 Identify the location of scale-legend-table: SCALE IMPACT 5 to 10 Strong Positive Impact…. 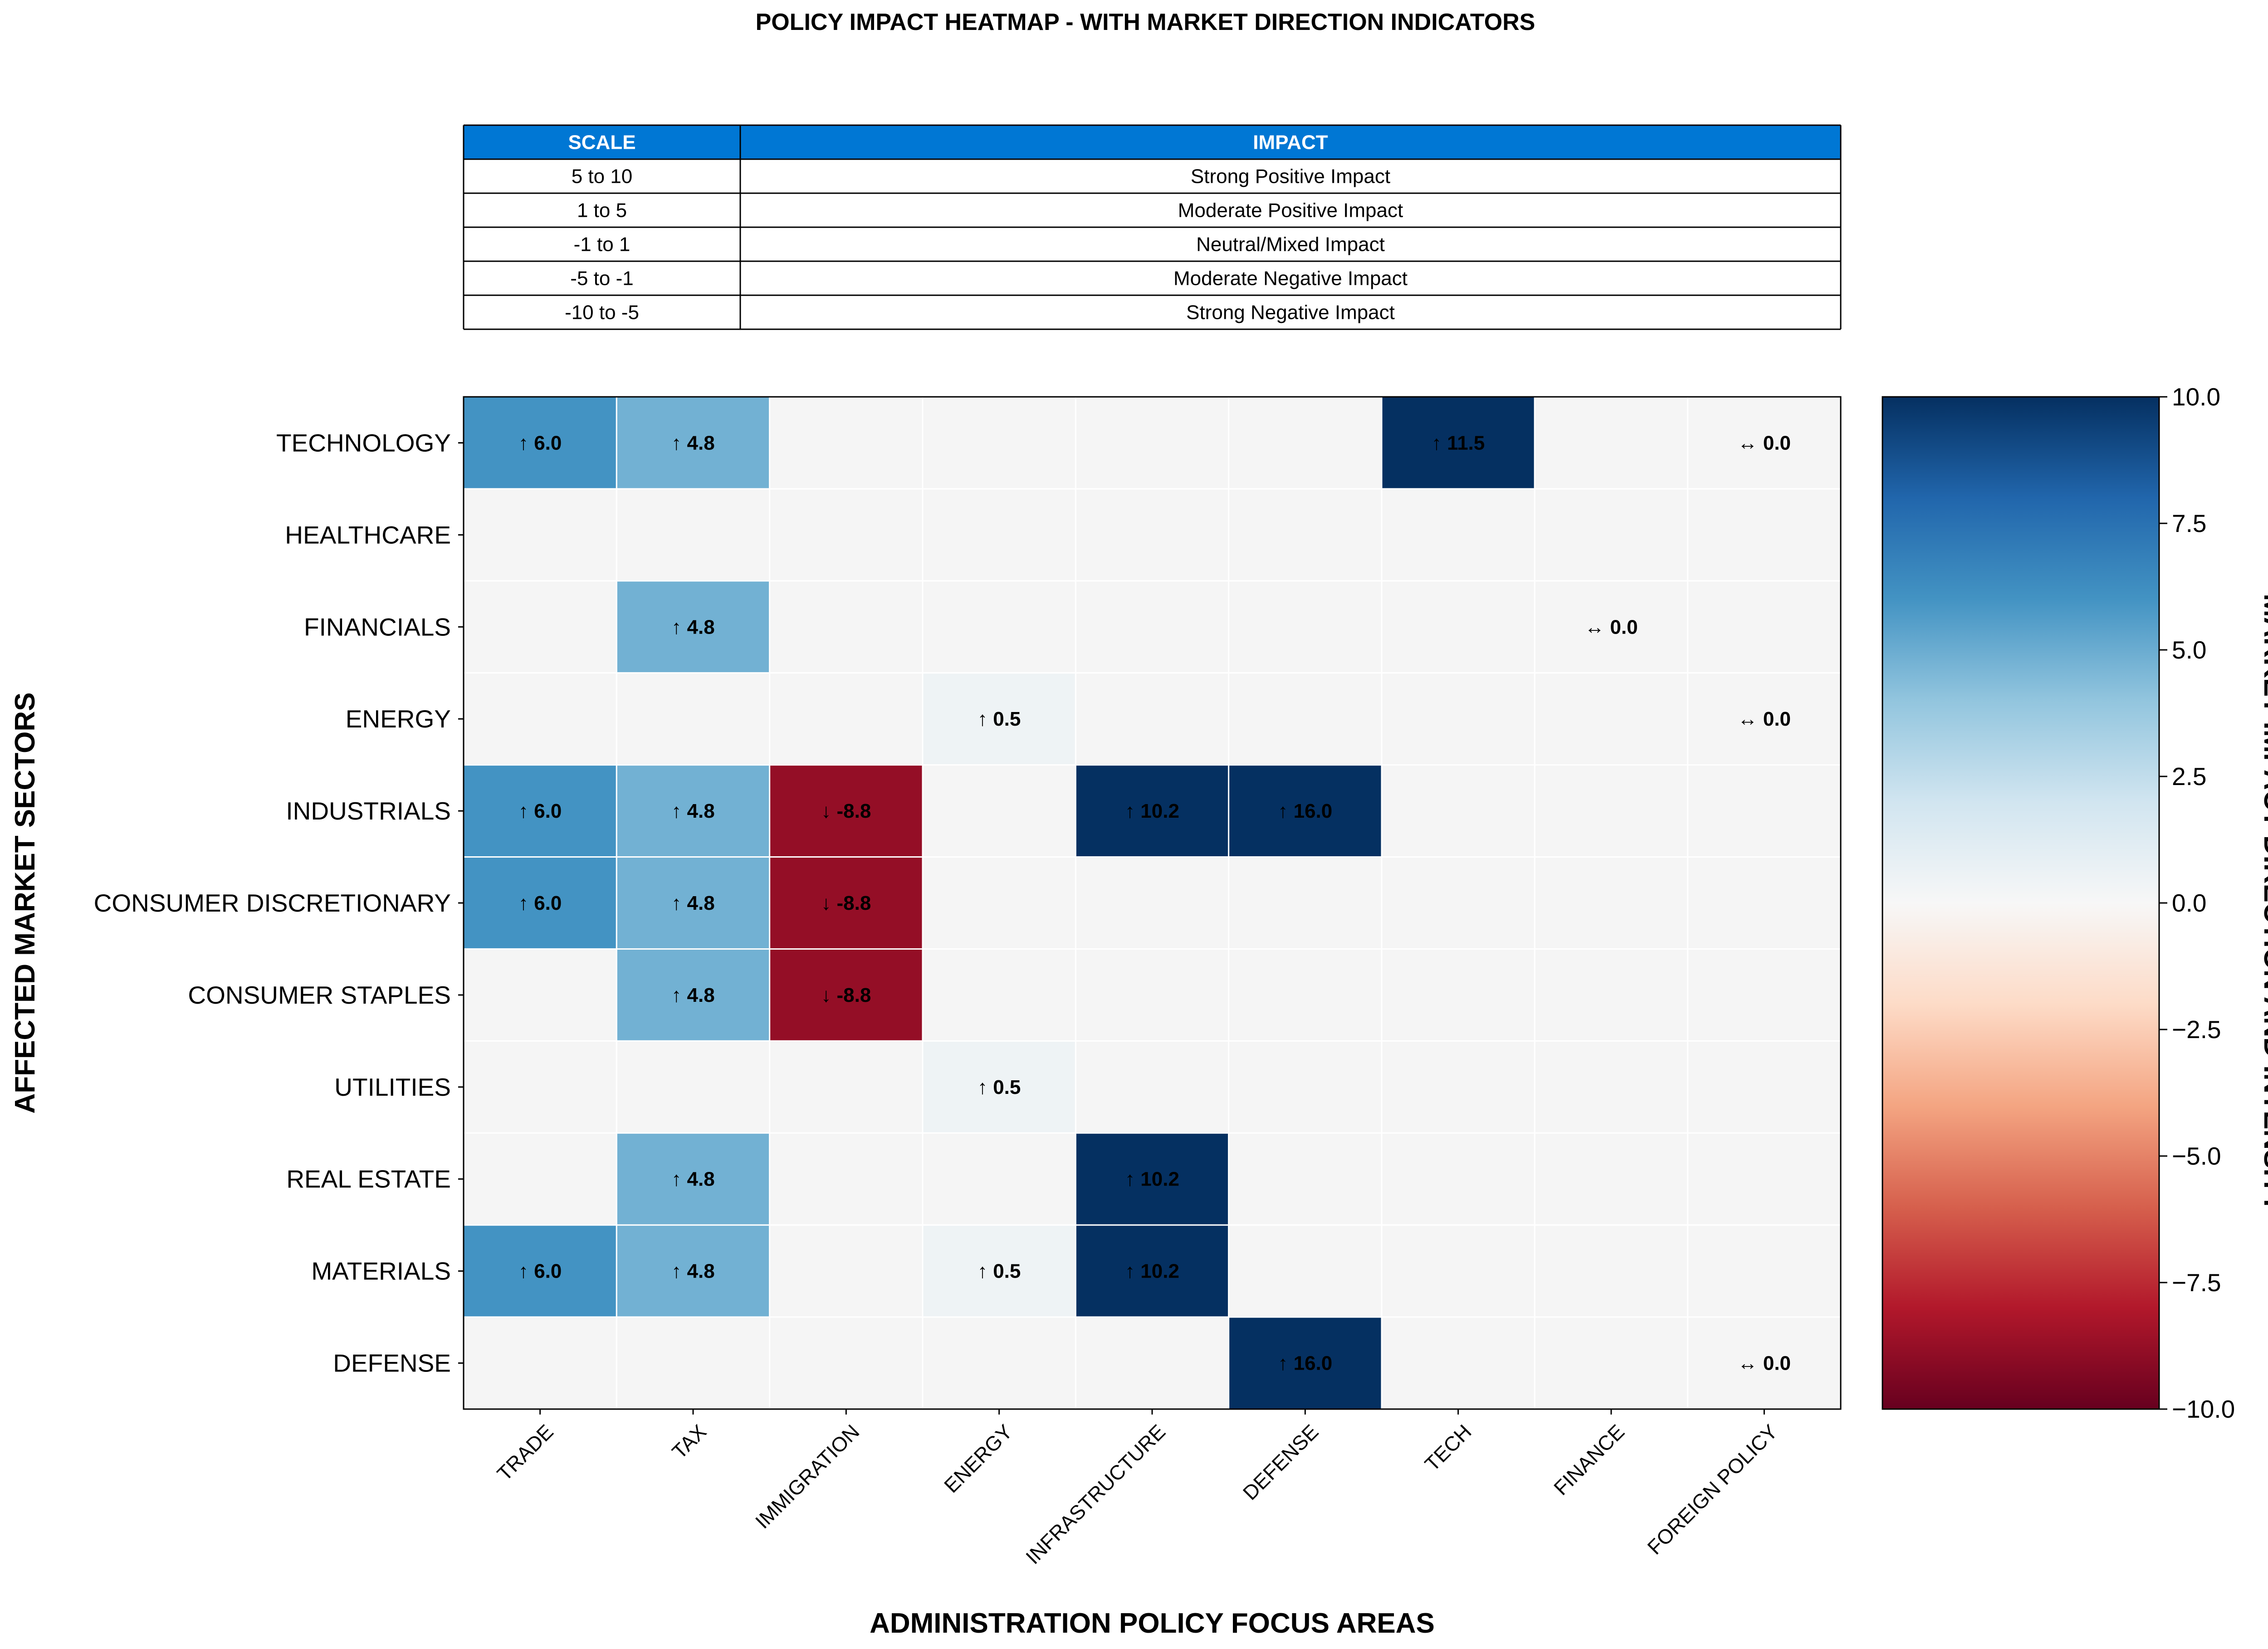
(1153, 227).